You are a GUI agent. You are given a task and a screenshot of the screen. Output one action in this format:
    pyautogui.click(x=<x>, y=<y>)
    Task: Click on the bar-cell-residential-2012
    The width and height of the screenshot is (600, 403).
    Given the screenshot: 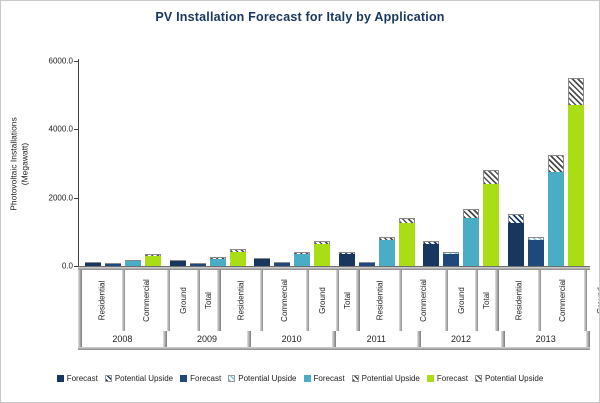 What is the action you would take?
    pyautogui.click(x=431, y=163)
    